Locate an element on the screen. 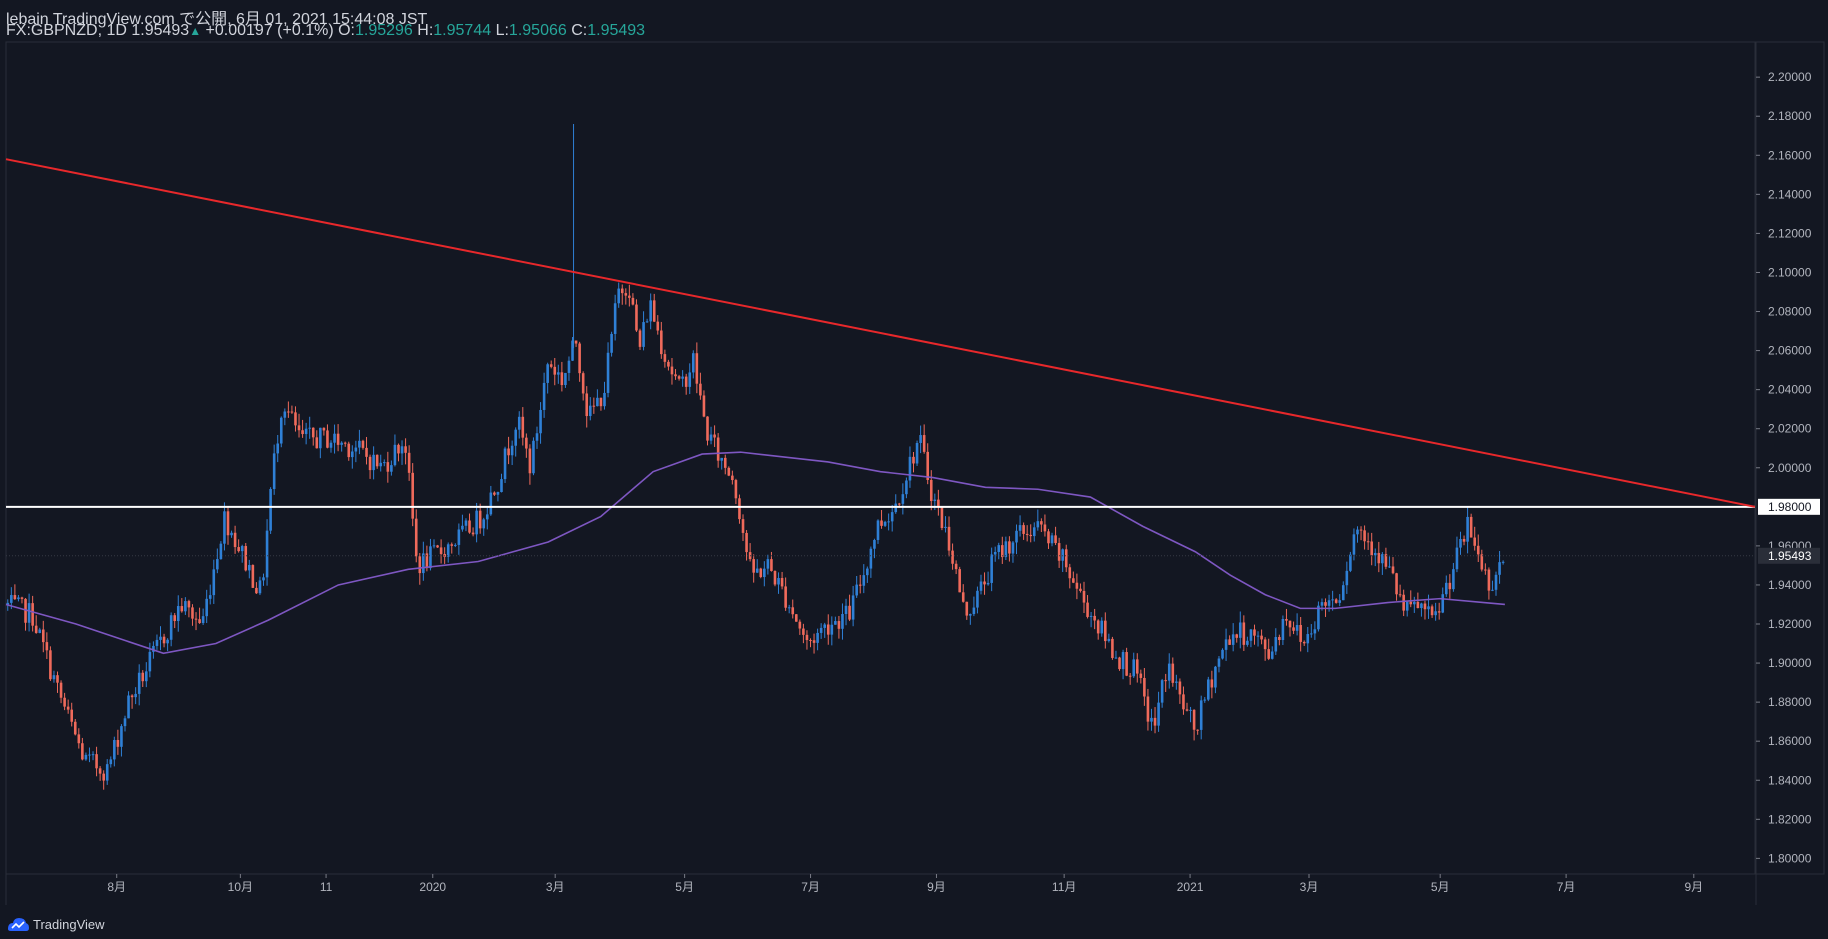  price-tick-label: 2.14000 is located at coordinates (1790, 194).